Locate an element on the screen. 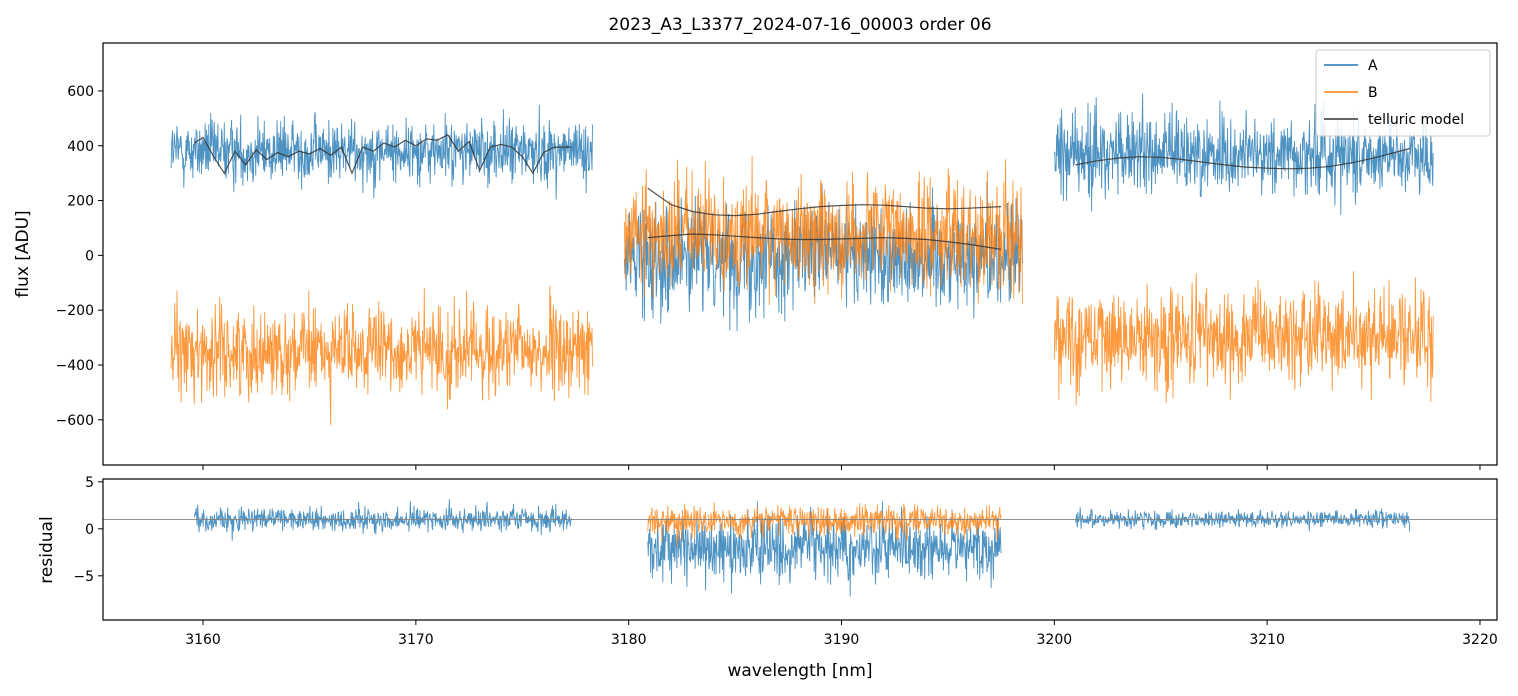  legend-label-a: A is located at coordinates (1373, 66).